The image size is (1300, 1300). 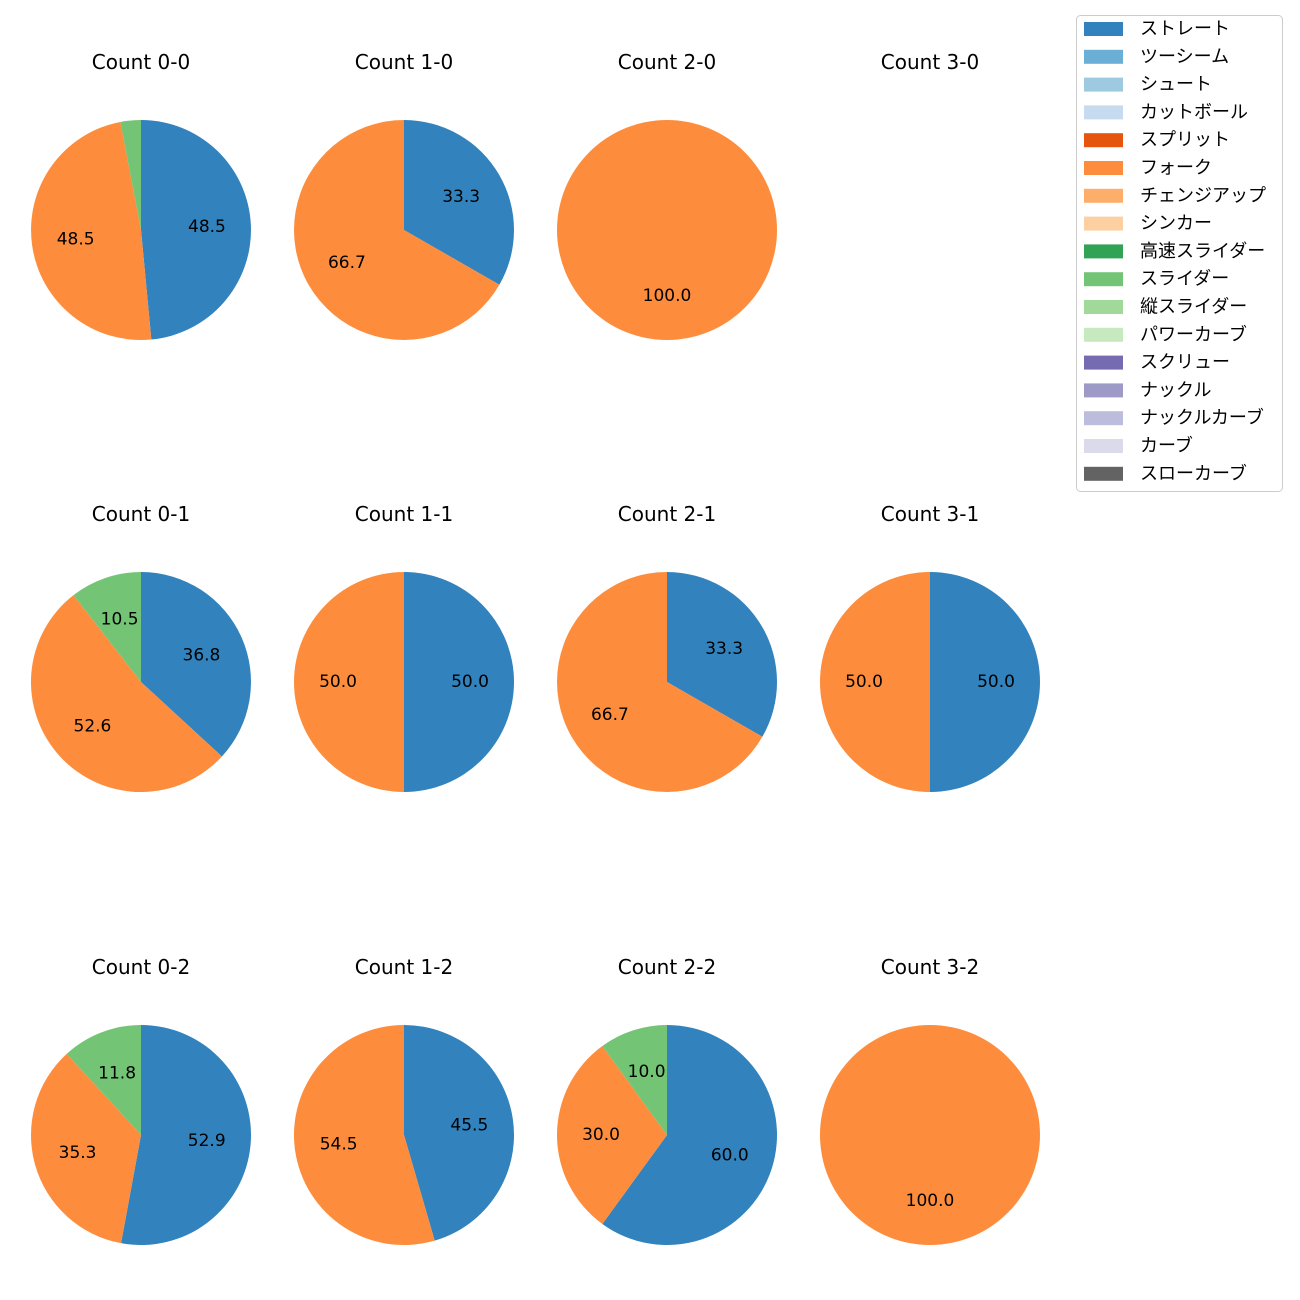 I want to click on pie-7: Count 2-1 33.3 66.7, so click(x=667, y=647).